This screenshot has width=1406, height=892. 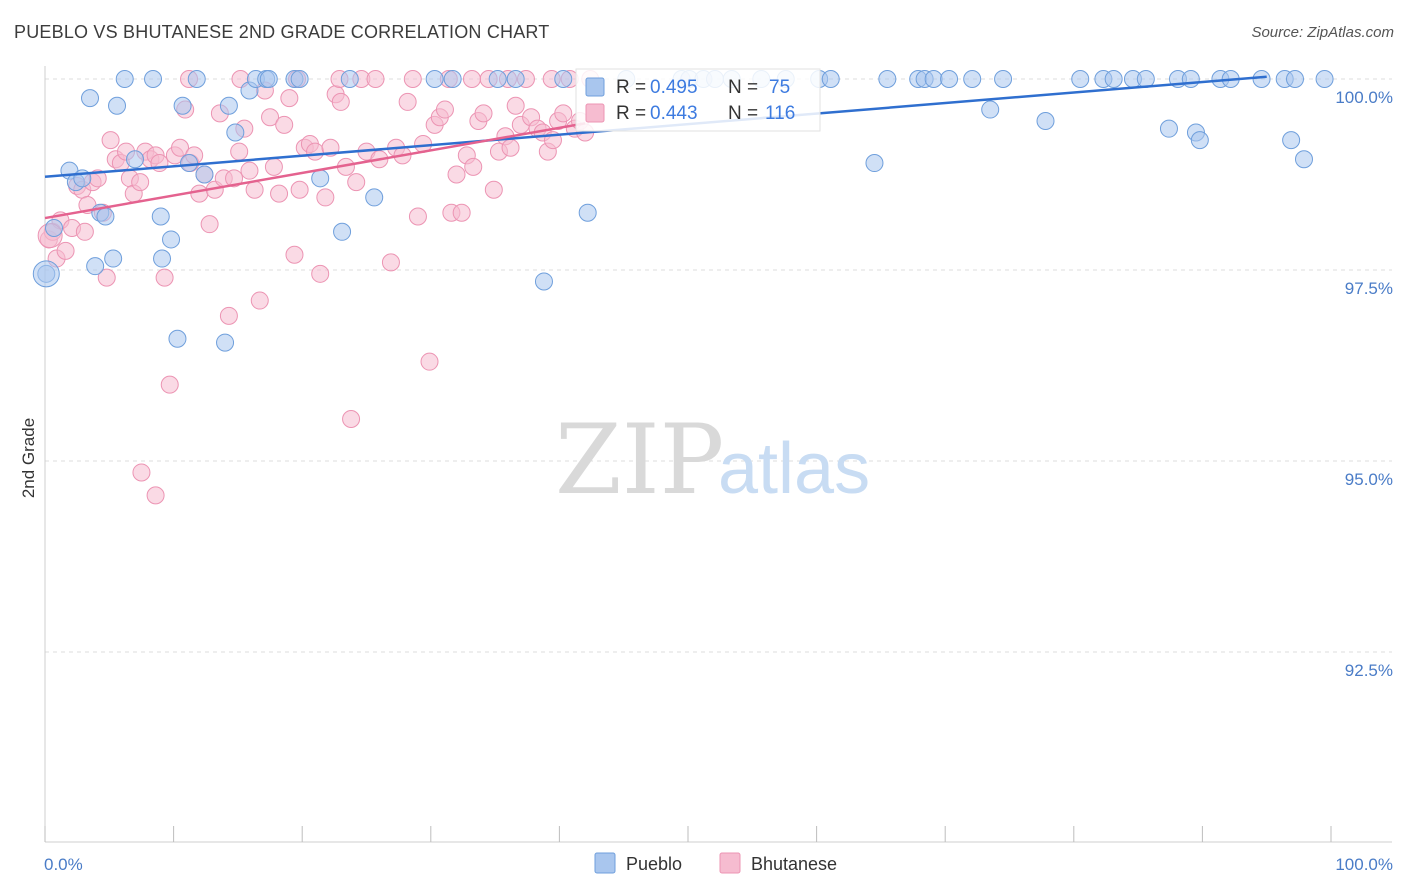 What do you see at coordinates (780, 113) in the screenshot?
I see `legend-bhutanese-n-value: 116` at bounding box center [780, 113].